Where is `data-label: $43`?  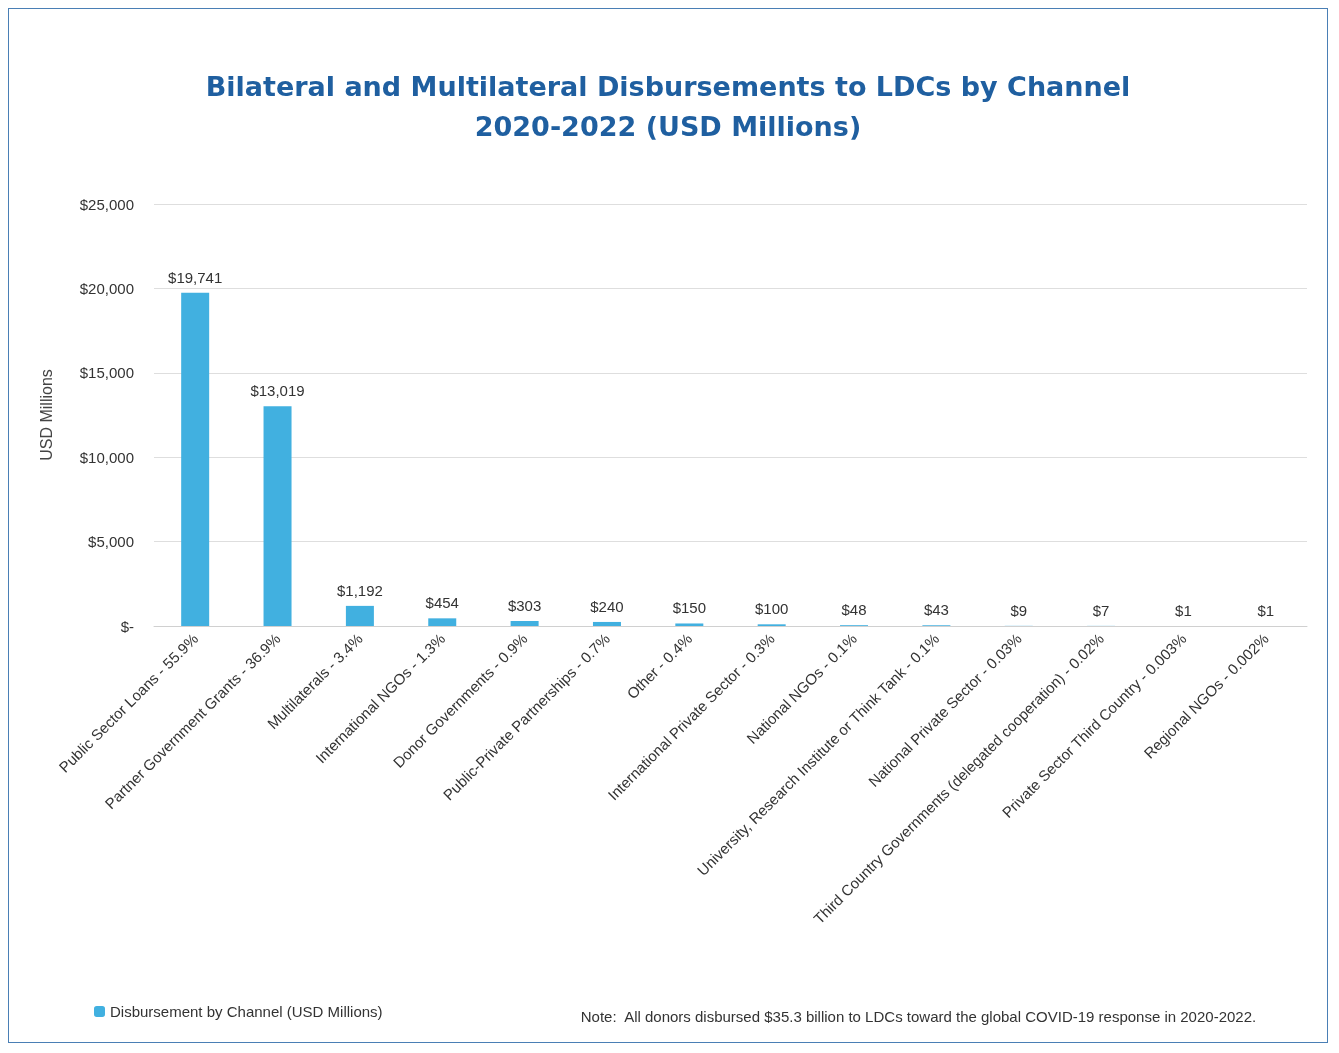 data-label: $43 is located at coordinates (936, 610).